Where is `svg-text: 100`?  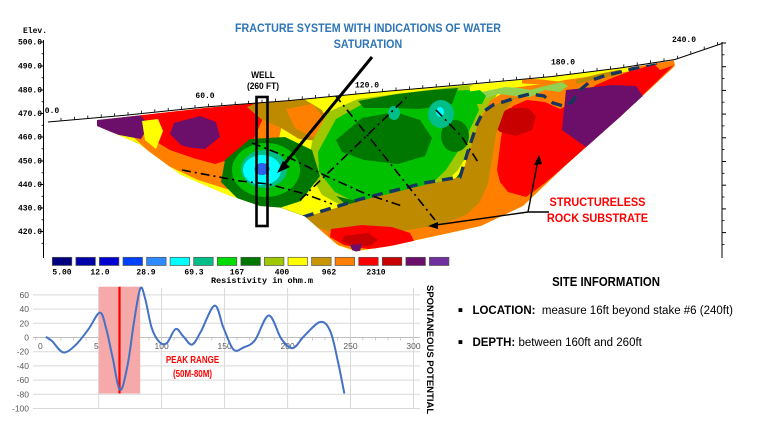 svg-text: 100 is located at coordinates (162, 346).